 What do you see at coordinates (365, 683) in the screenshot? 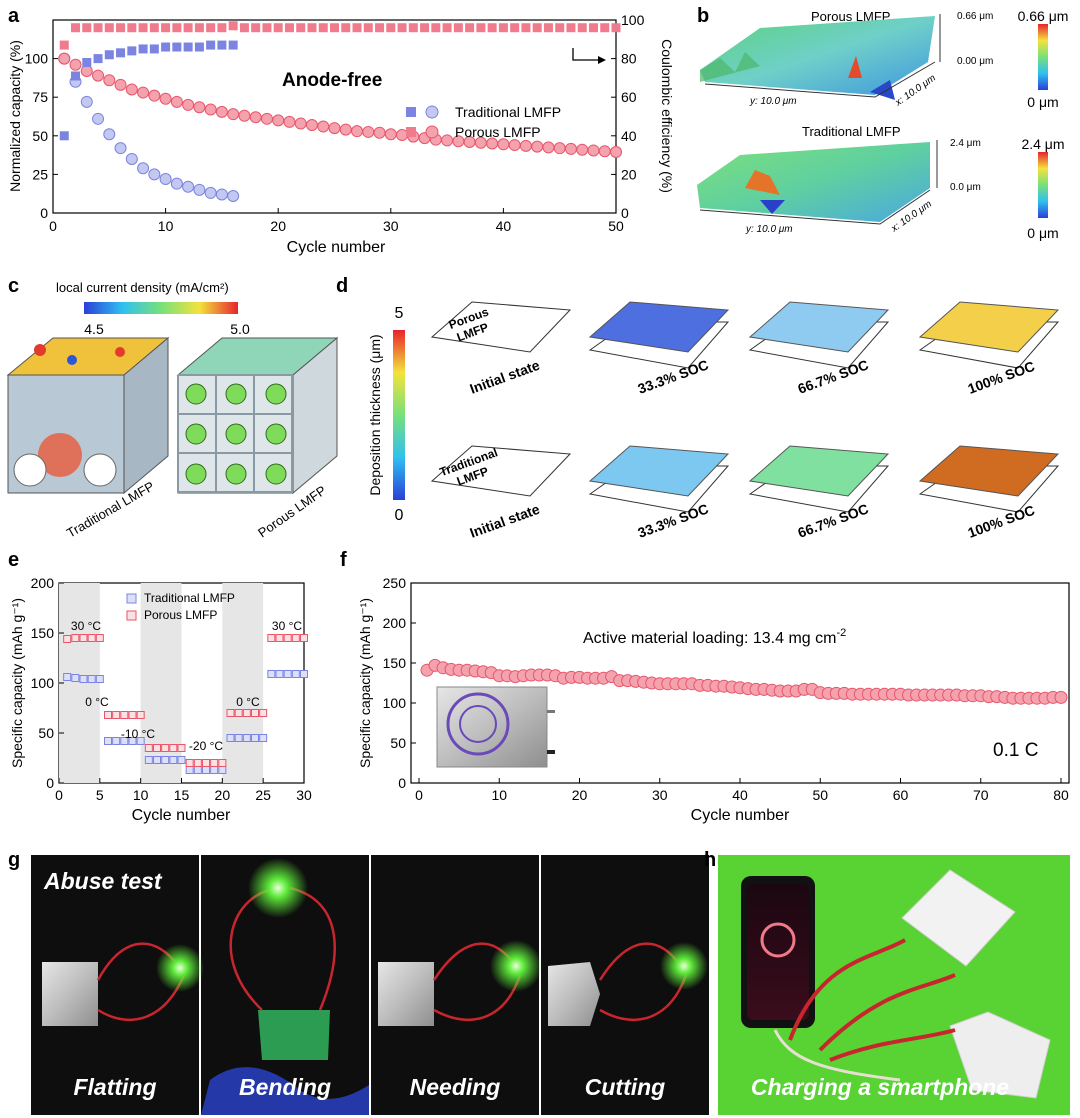
I see `y-axis-label-f: Specific capacity (mAh g⁻¹)` at bounding box center [365, 683].